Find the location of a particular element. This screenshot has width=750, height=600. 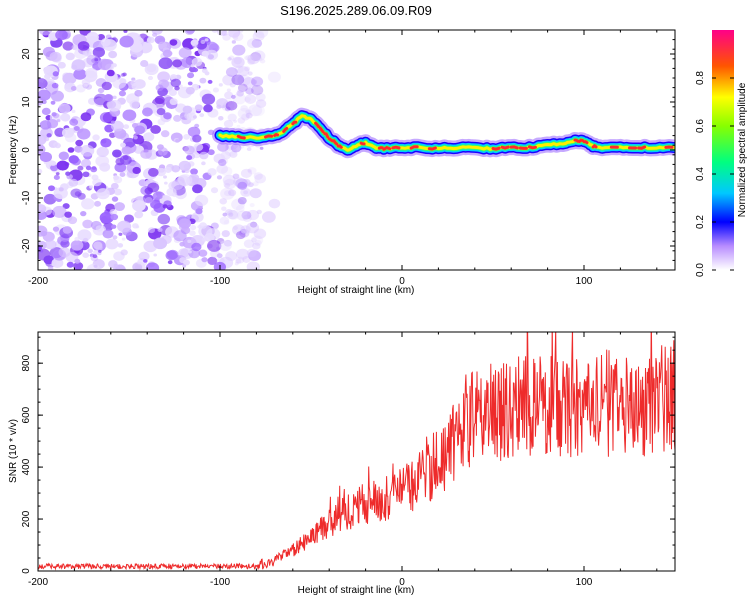

heatmap-ridge is located at coordinates (443, 133).